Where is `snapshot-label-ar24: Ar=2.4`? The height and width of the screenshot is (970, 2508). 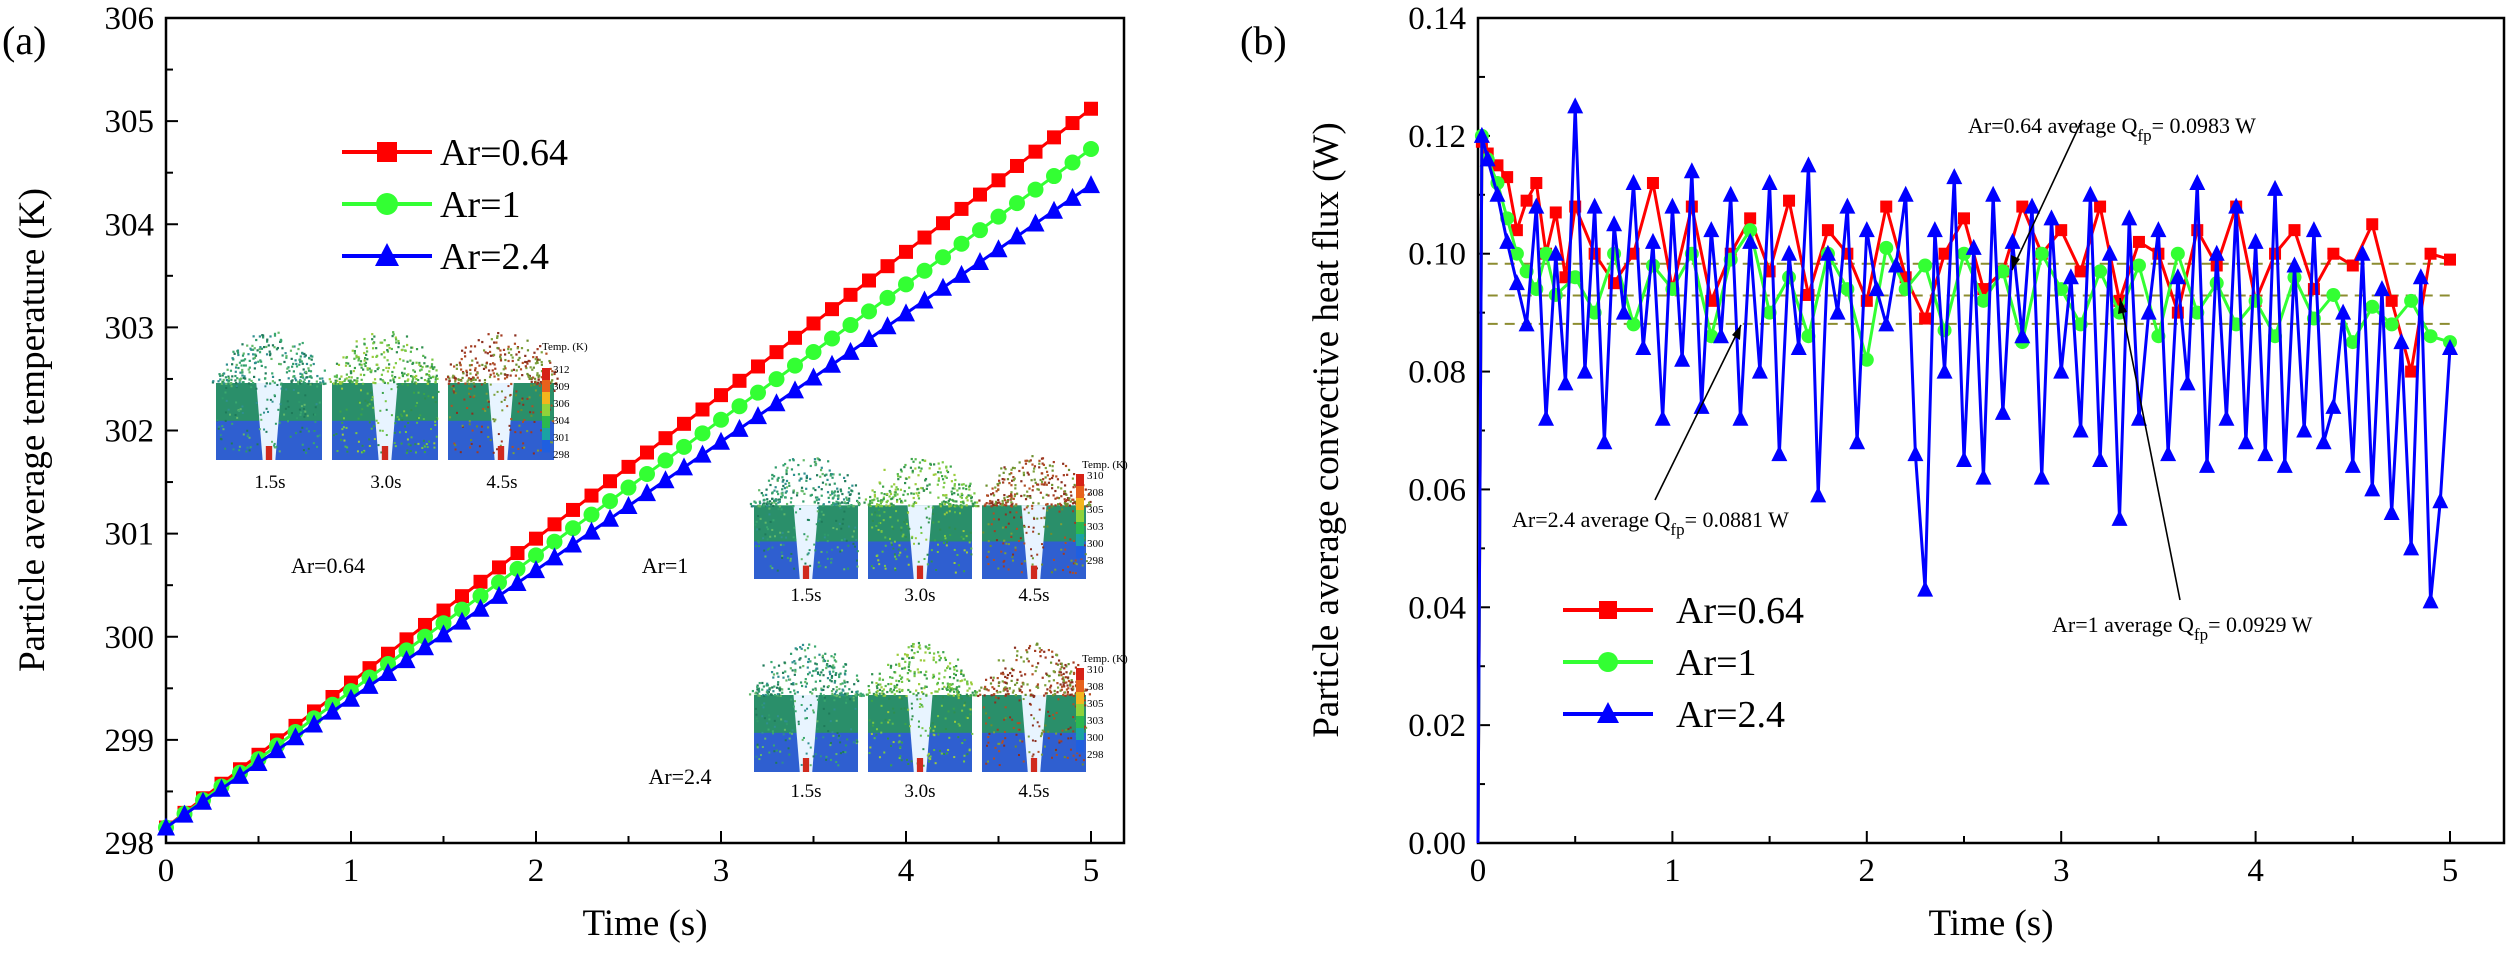 snapshot-label-ar24: Ar=2.4 is located at coordinates (679, 776).